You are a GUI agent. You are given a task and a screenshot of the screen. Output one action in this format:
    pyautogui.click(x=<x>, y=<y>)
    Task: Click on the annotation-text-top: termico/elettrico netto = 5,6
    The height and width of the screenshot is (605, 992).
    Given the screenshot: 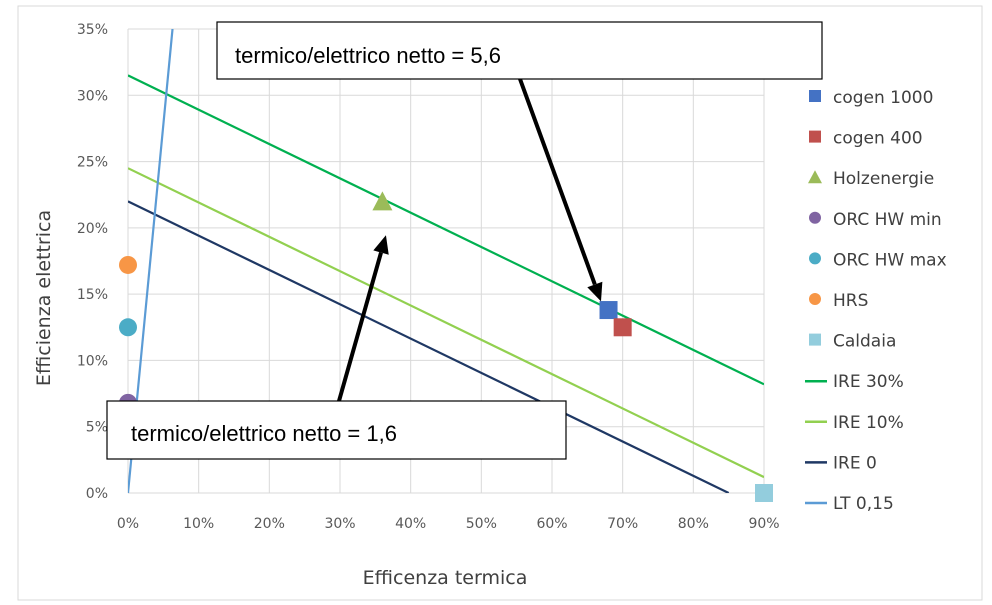 What is the action you would take?
    pyautogui.click(x=368, y=55)
    